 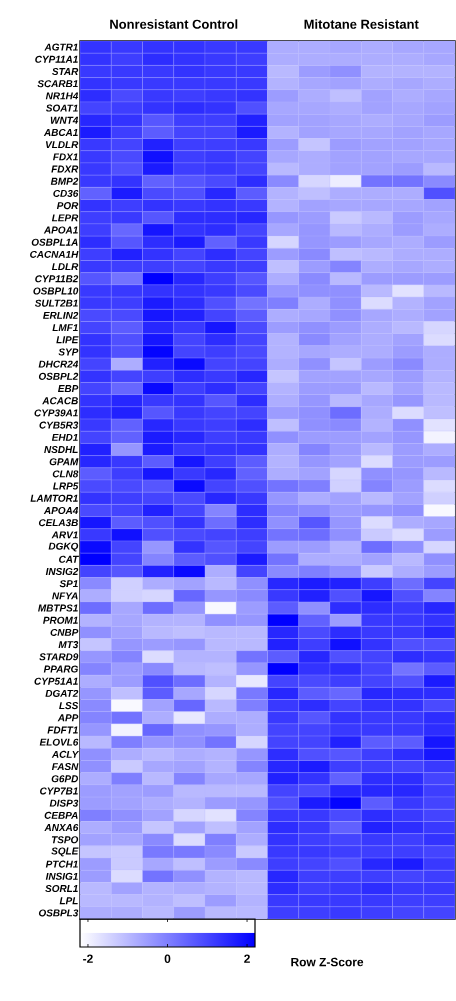 What do you see at coordinates (66, 193) in the screenshot?
I see `y-tick-label: CD36` at bounding box center [66, 193].